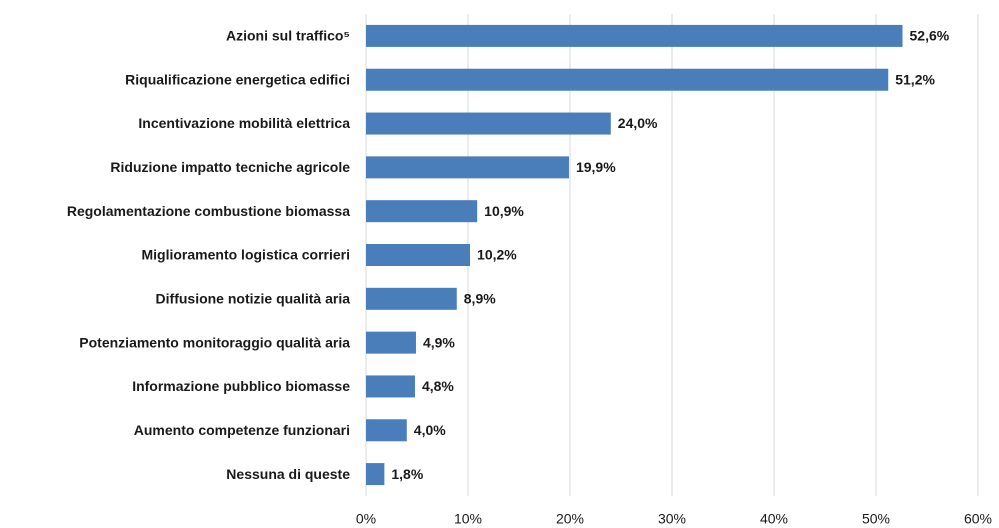  What do you see at coordinates (246, 255) in the screenshot?
I see `y-tick-label: Miglioramento logistica corrieri` at bounding box center [246, 255].